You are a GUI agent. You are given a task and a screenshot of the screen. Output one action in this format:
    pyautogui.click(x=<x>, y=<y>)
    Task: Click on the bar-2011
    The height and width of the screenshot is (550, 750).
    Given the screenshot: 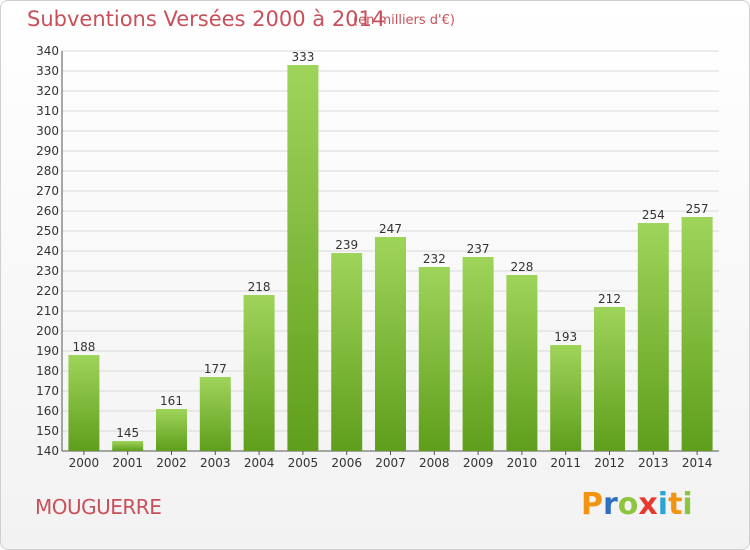 What is the action you would take?
    pyautogui.click(x=566, y=398)
    